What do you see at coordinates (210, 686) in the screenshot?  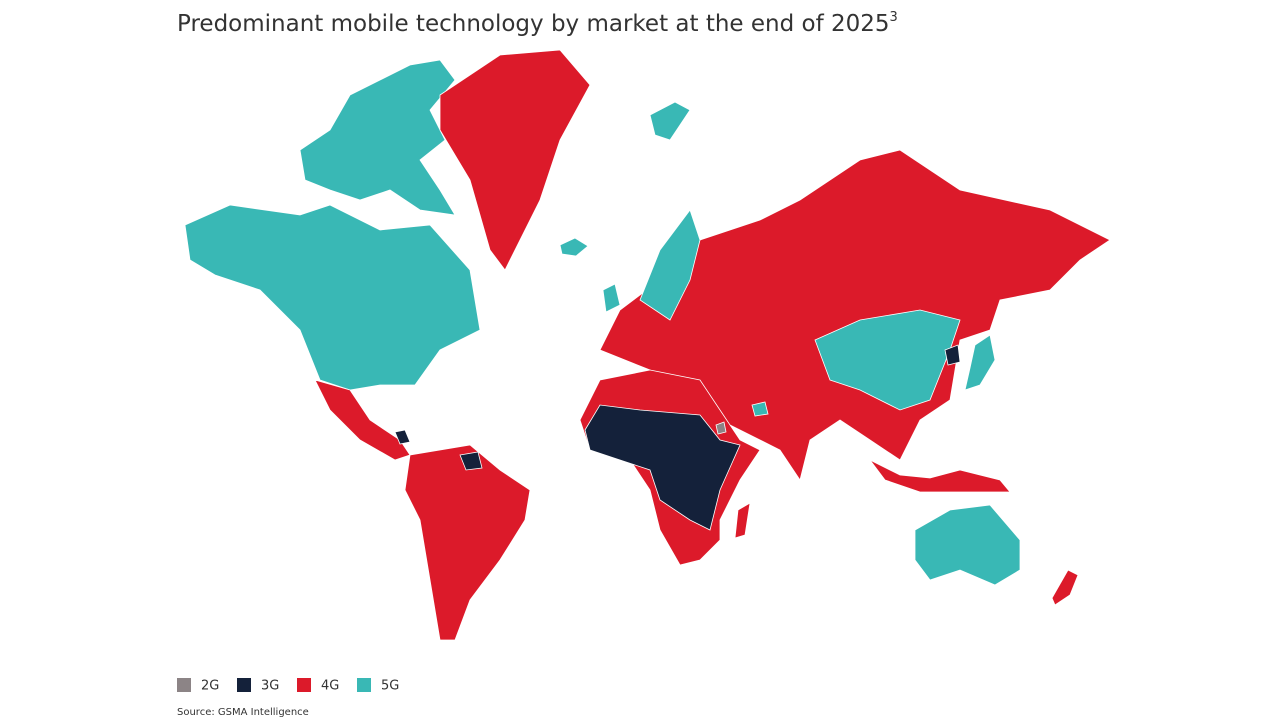 I see `legend-label: 2G` at bounding box center [210, 686].